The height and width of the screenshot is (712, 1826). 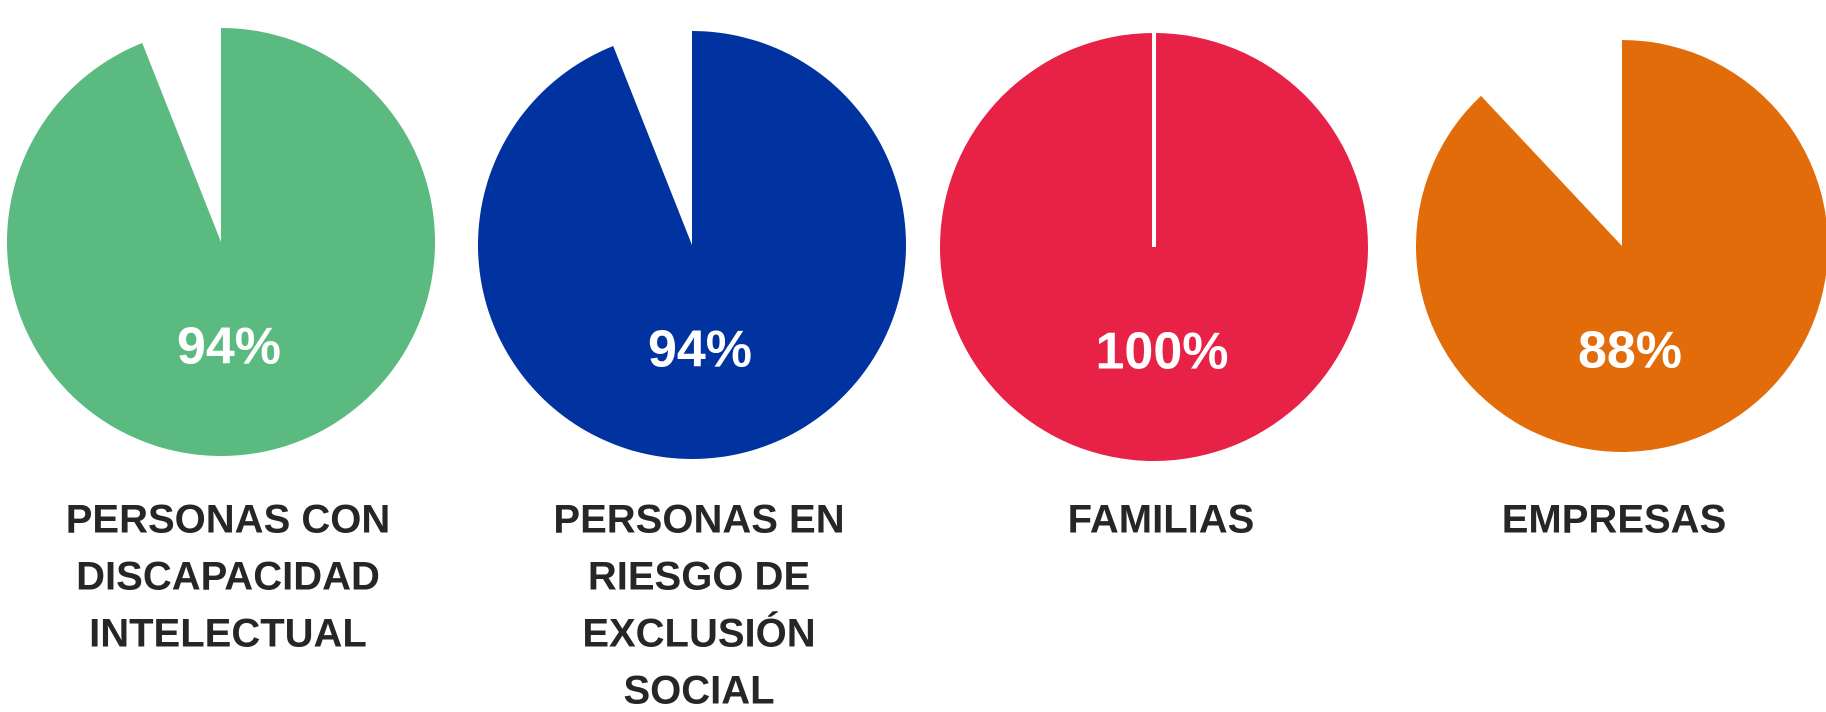 I want to click on category-label: RIESGO DE, so click(x=699, y=577).